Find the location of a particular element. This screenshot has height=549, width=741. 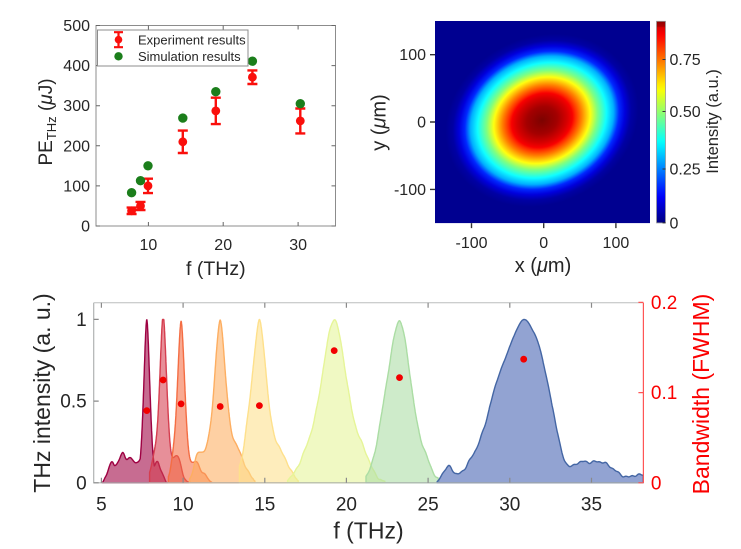

svg-text: THz intensity (a. u.) is located at coordinates (42, 392).